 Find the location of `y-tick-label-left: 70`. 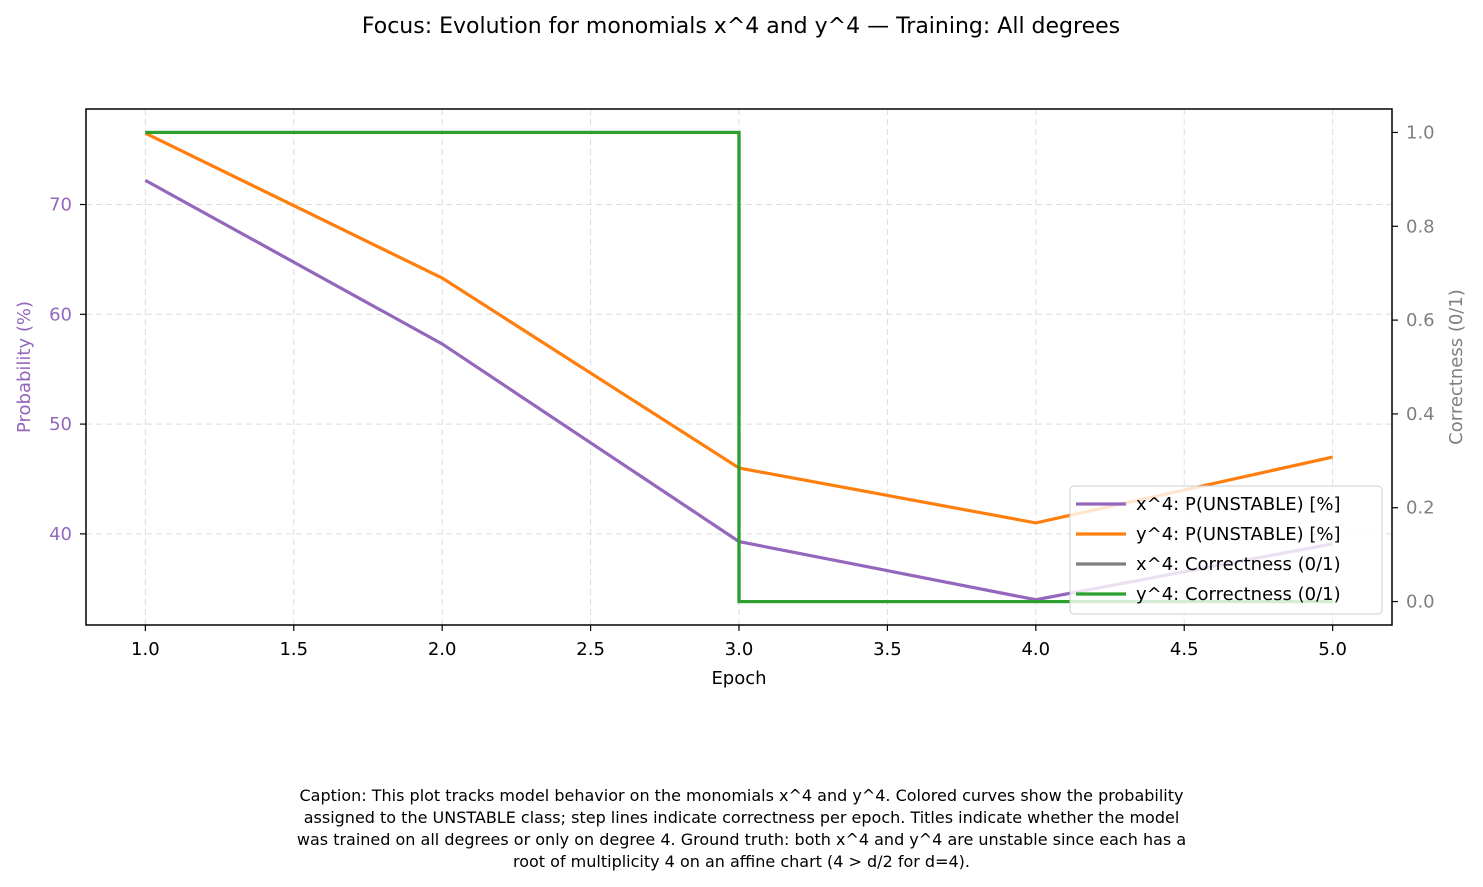

y-tick-label-left: 70 is located at coordinates (60, 205).